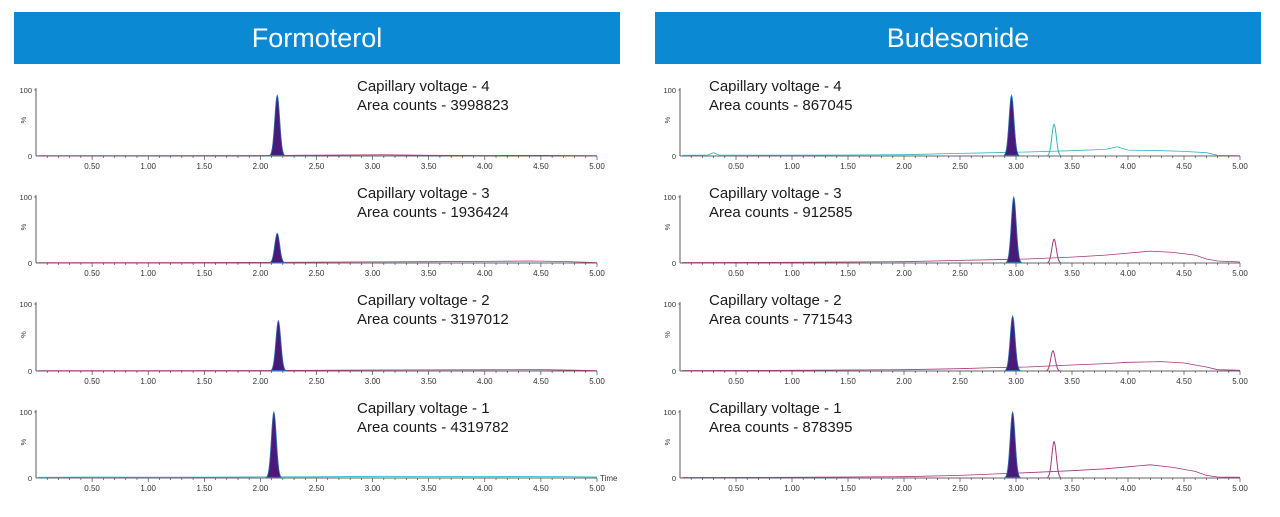 The width and height of the screenshot is (1280, 517). I want to click on chart-1-x-tick-label: 5.00, so click(597, 166).